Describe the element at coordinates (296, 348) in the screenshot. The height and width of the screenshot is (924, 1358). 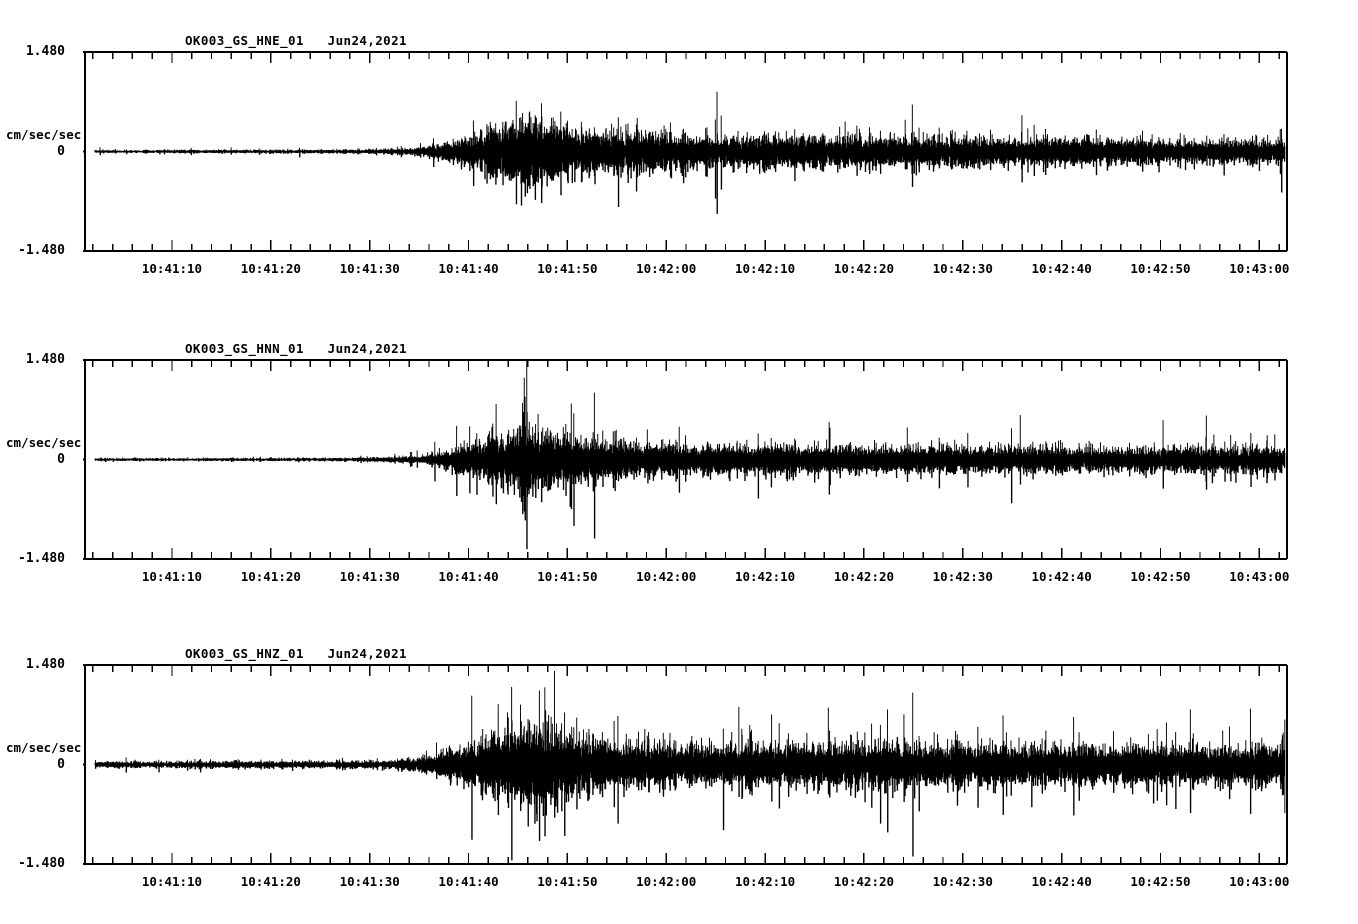
I see `panel-title-hnn: OK003_GS_HNN_01 Jun24,2021` at that location.